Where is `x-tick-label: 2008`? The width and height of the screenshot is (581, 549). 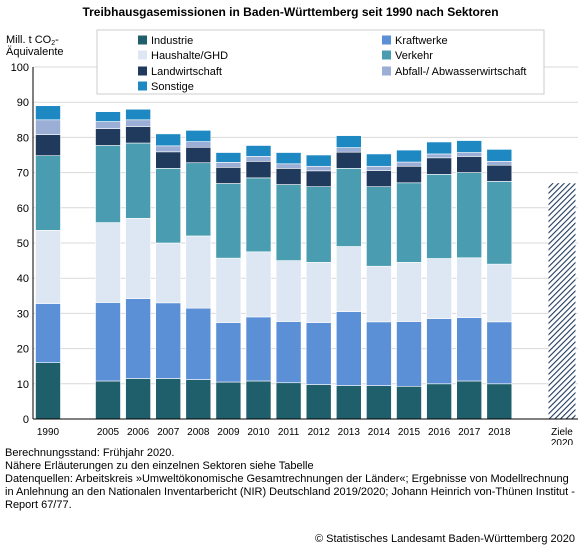
x-tick-label: 2008 is located at coordinates (198, 432).